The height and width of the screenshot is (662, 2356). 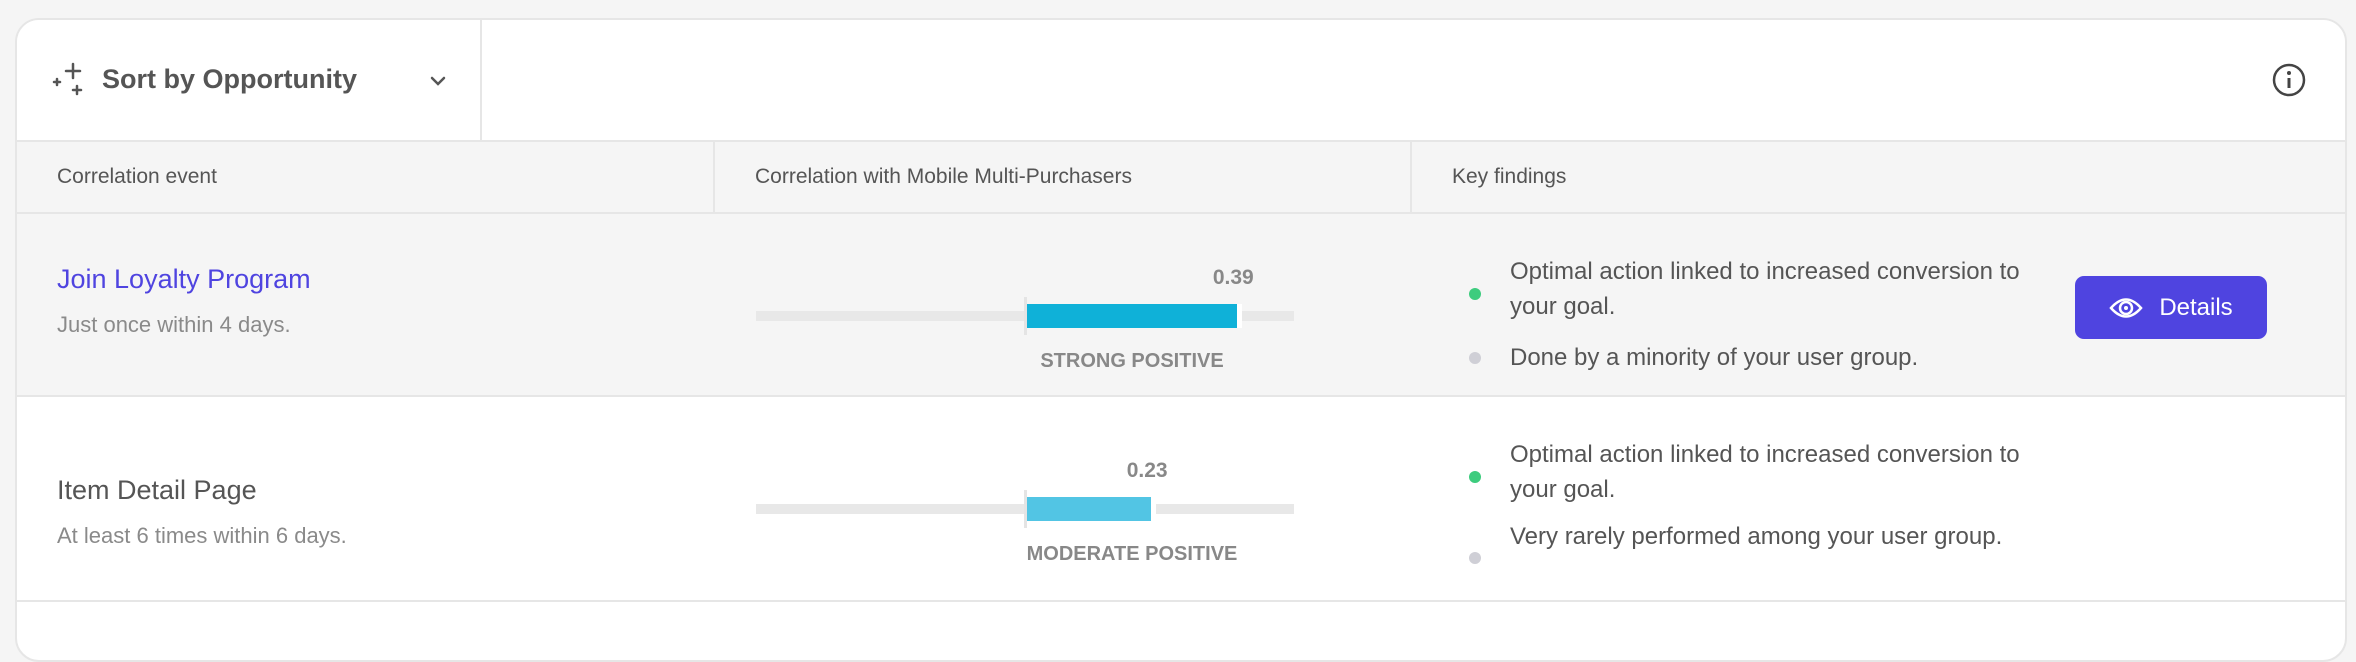 I want to click on header-correlation: Correlation with Mobile Multi-Purchasers, so click(x=1063, y=177).